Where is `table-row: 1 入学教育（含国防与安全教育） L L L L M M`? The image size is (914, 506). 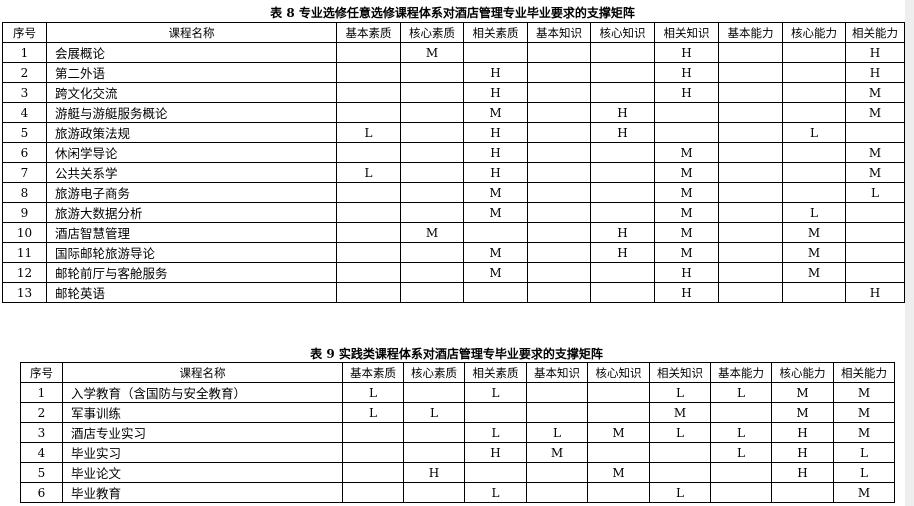
table-row: 1 入学教育（含国防与安全教育） L L L L M M is located at coordinates (457, 392).